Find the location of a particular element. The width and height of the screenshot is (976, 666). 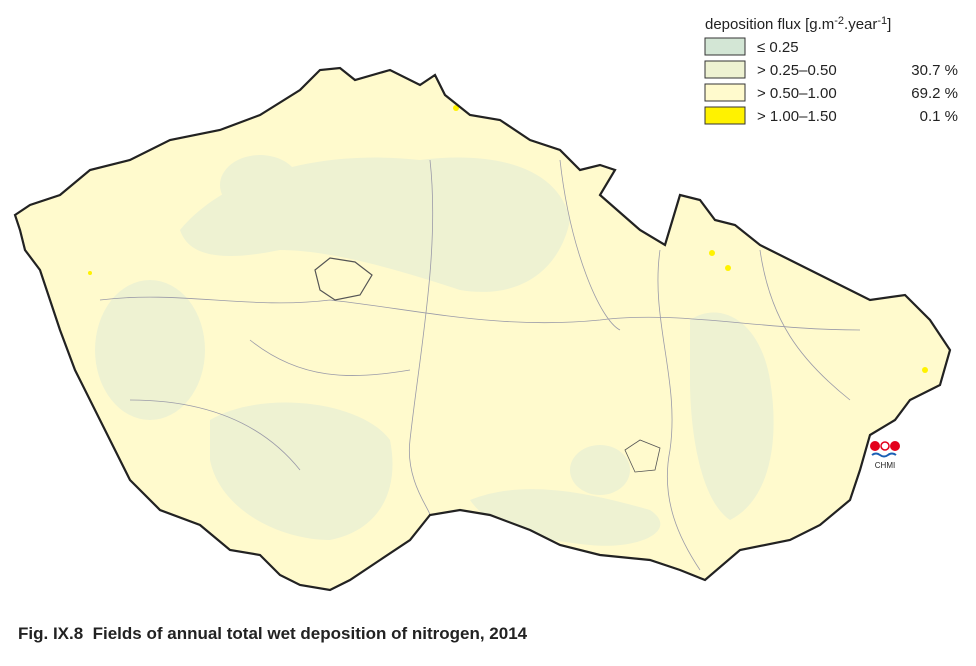

legend-title-text: .year is located at coordinates (860, 24).